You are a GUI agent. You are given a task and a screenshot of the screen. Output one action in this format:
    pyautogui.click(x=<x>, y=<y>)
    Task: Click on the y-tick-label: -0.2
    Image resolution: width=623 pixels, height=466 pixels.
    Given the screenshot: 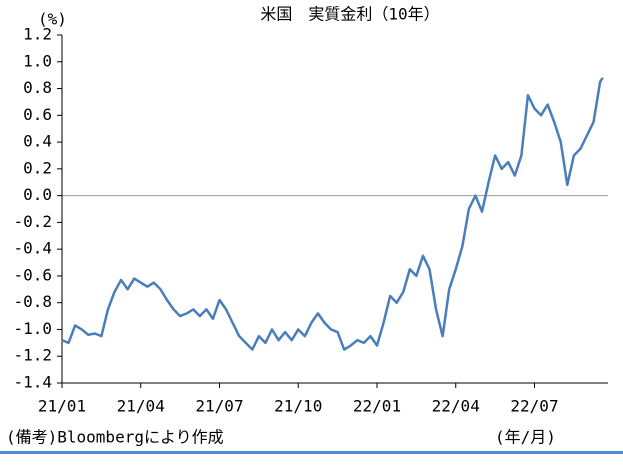 What is the action you would take?
    pyautogui.click(x=32, y=221)
    